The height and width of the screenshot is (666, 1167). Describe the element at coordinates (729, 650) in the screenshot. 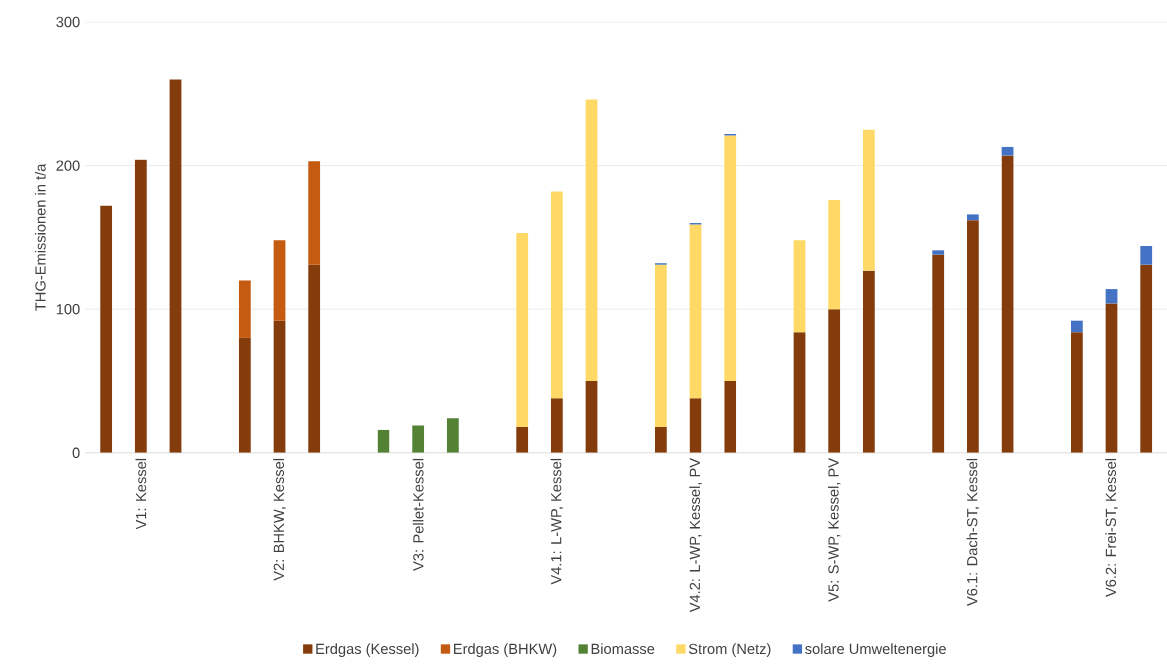

I see `legend-label: Strom (Netz)` at that location.